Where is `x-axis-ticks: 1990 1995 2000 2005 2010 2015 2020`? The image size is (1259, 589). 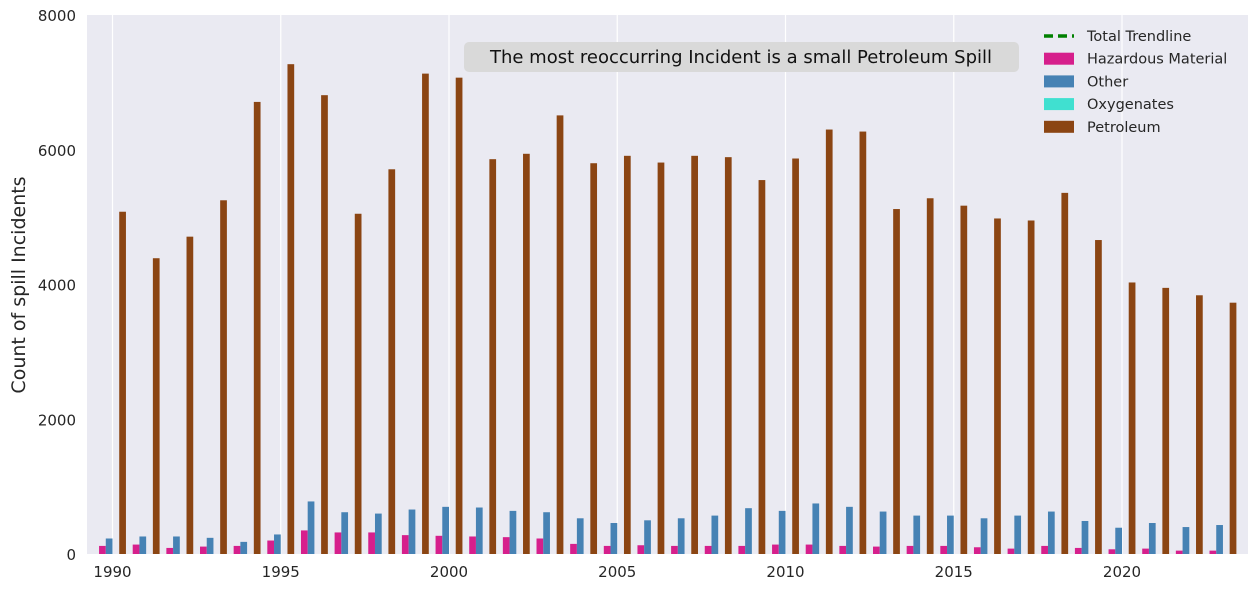
x-axis-ticks: 1990 1995 2000 2005 2010 2015 2020 is located at coordinates (617, 572).